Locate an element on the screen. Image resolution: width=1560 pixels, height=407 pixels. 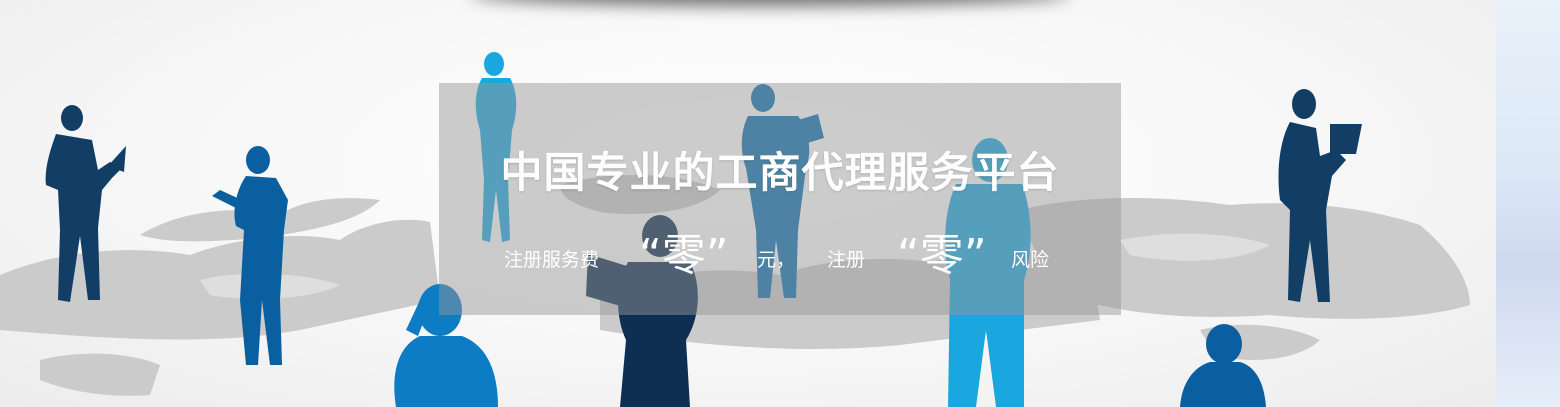
headline: 中国专业的工商代理服务平台 is located at coordinates (780, 172).